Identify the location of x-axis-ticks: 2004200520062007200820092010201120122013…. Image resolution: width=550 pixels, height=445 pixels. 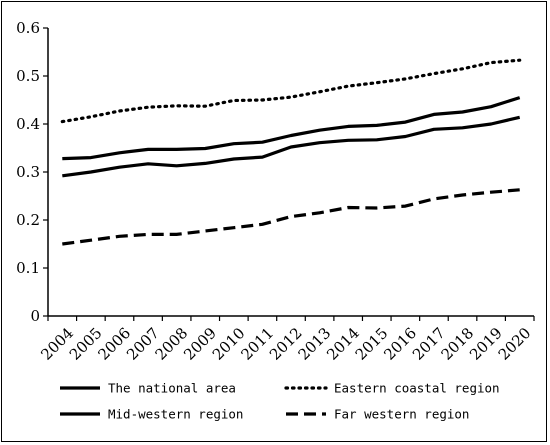
(286, 340).